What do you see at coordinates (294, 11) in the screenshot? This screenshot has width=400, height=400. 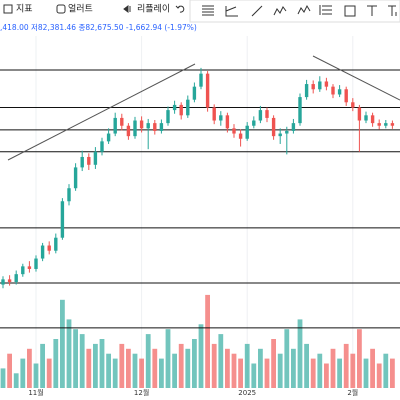 I see `drawing-toolbar` at bounding box center [294, 11].